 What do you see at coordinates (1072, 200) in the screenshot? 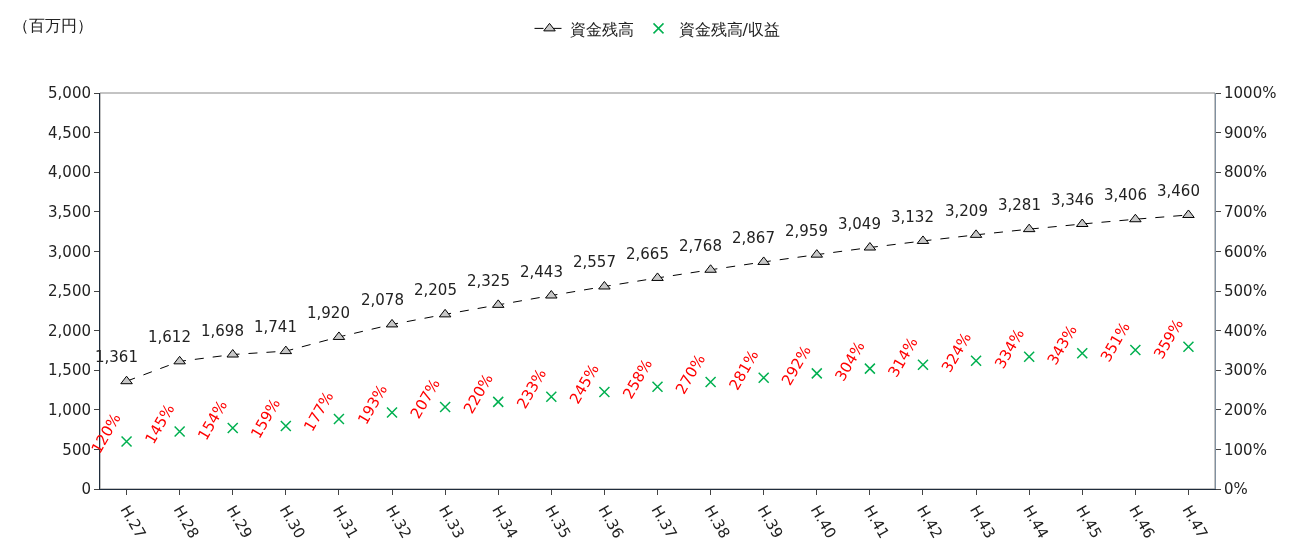
I see `data-label: 3,346` at bounding box center [1072, 200].